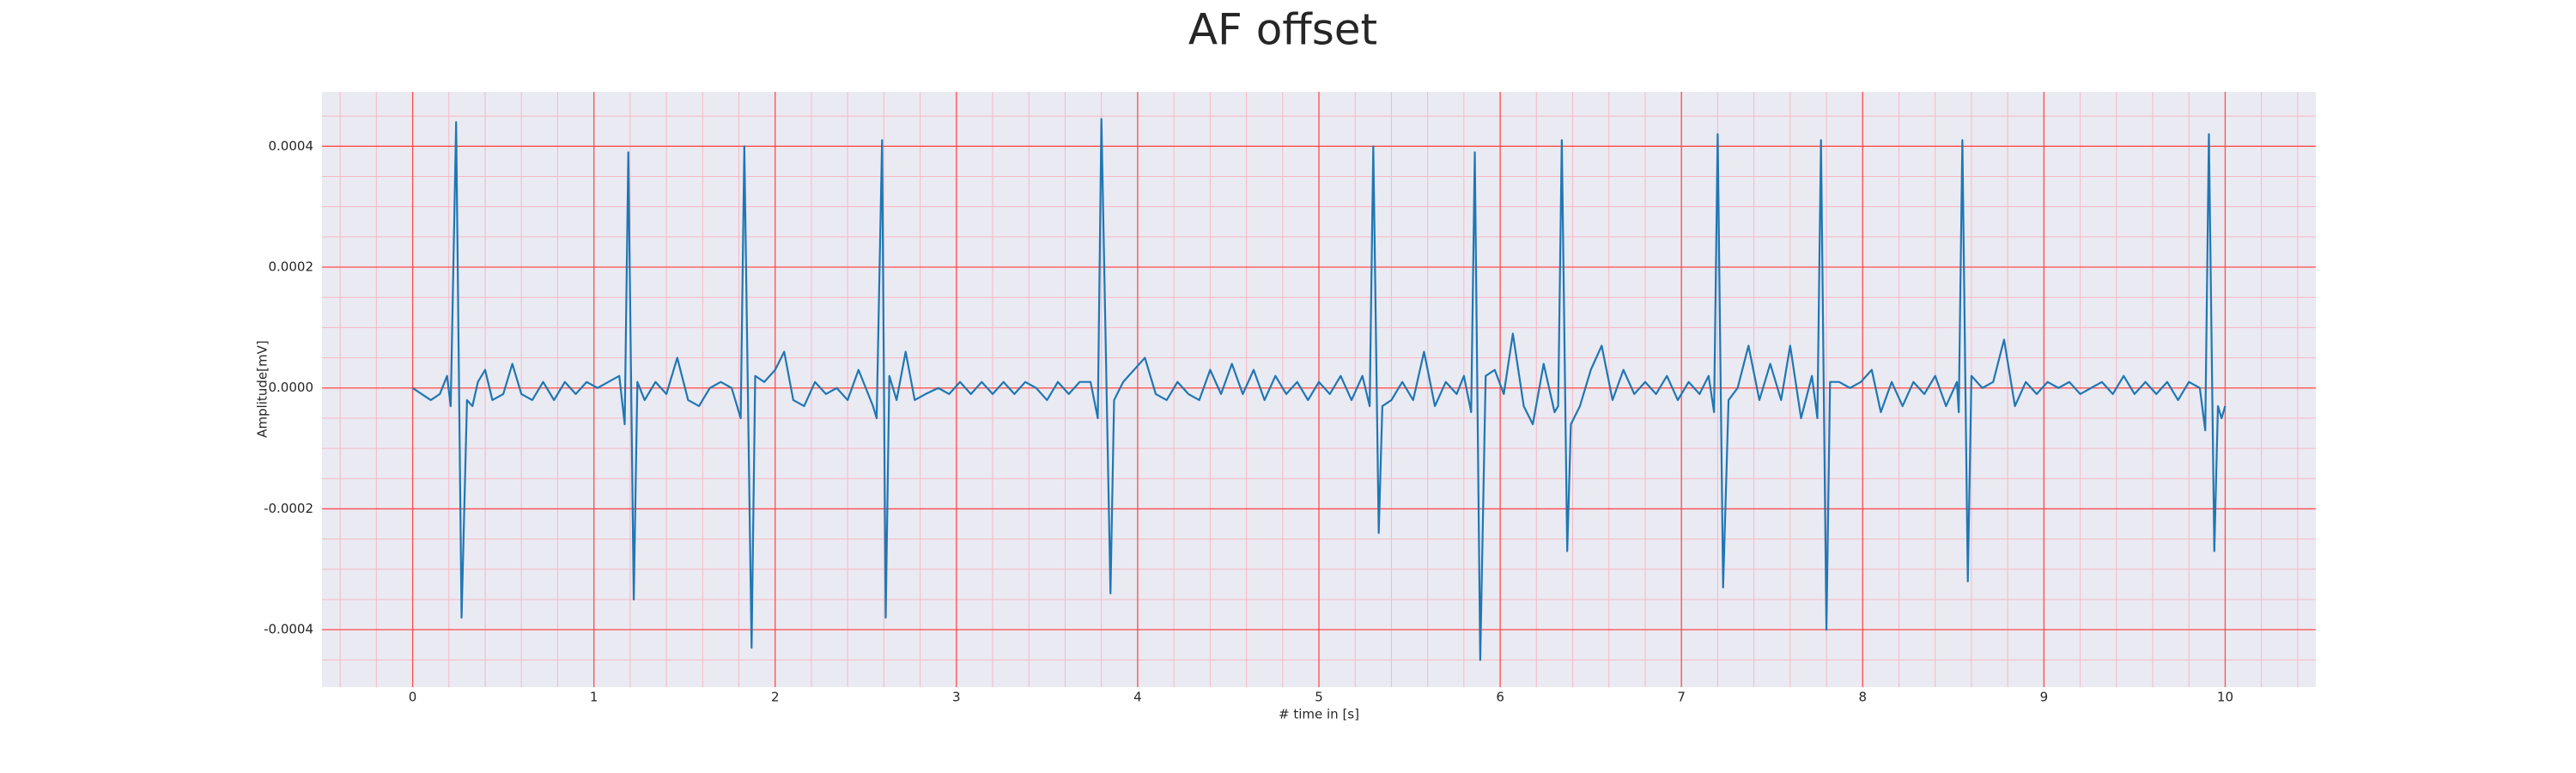  I want to click on x-axis-label: # time in [s], so click(1319, 714).